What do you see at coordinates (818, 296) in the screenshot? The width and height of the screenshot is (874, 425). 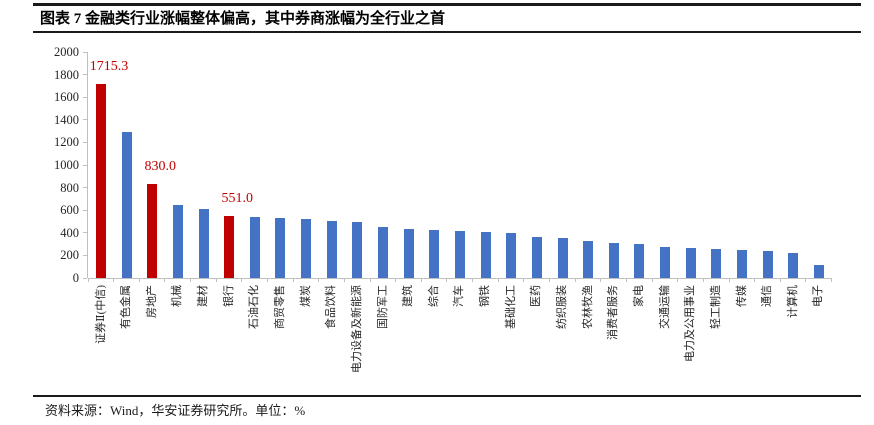 I see `x-axis-label: 电子` at bounding box center [818, 296].